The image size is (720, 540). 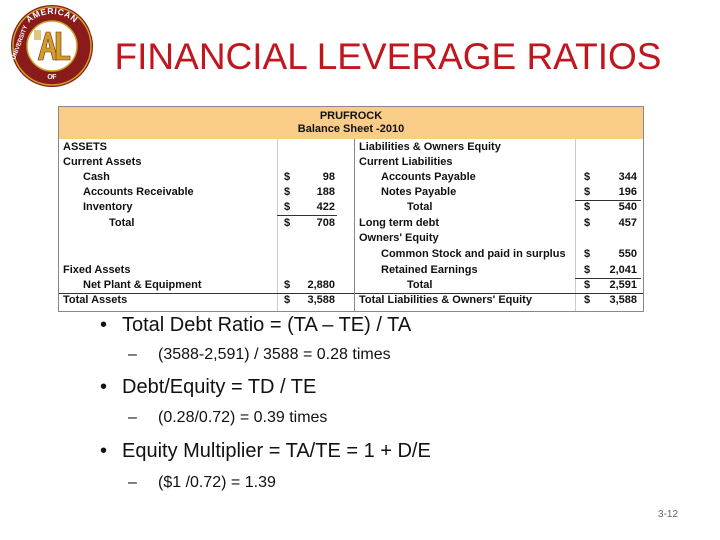 What do you see at coordinates (587, 254) in the screenshot?
I see `common-stock-currency: $` at bounding box center [587, 254].